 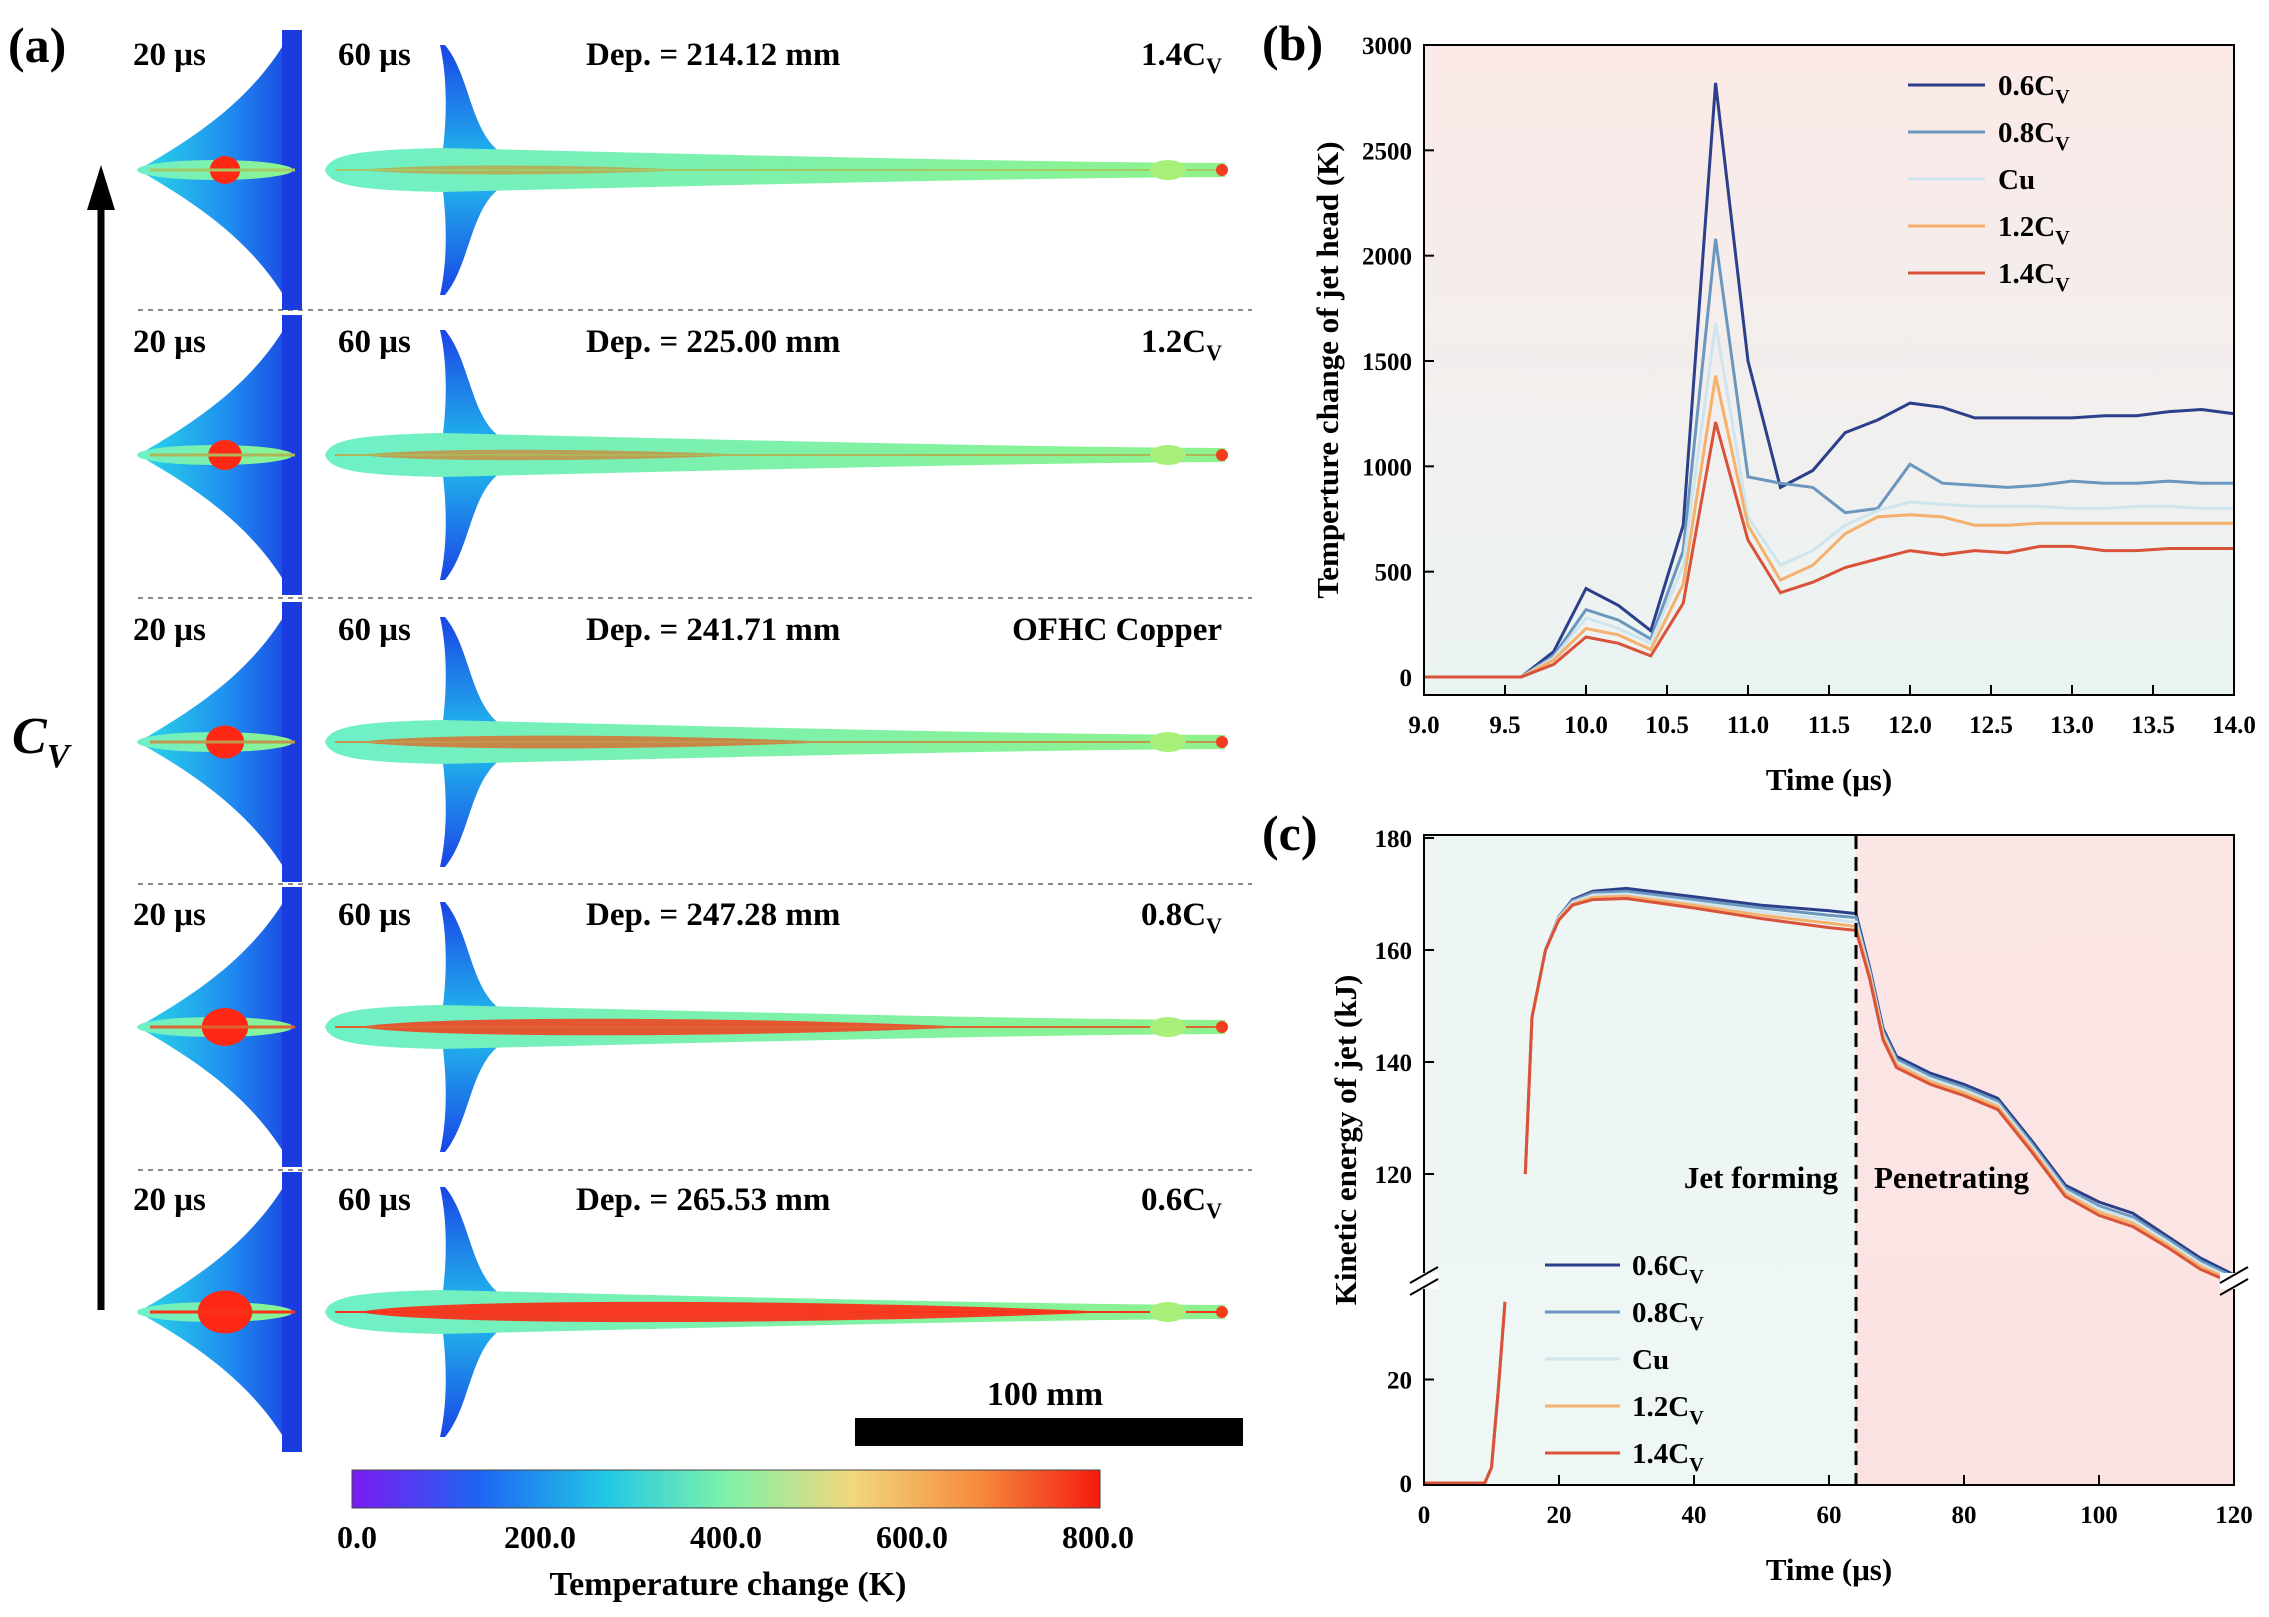 What do you see at coordinates (1559, 1515) in the screenshot?
I see `x-tick-label: 20` at bounding box center [1559, 1515].